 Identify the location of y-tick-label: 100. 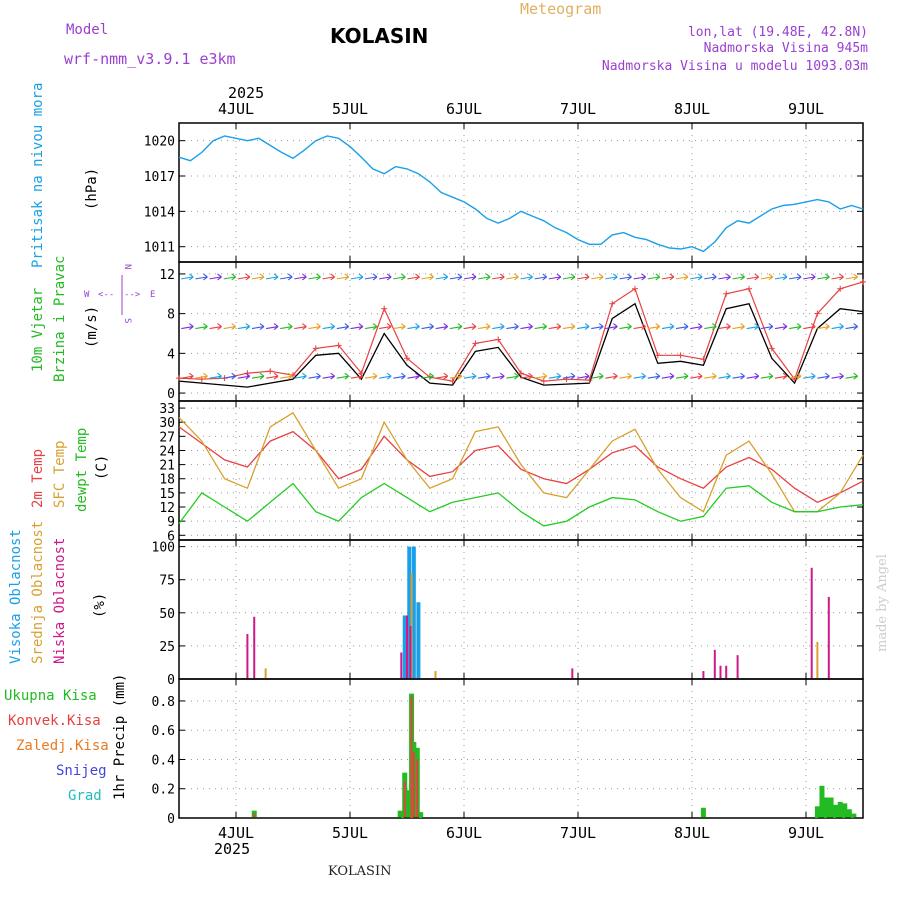
(163, 548).